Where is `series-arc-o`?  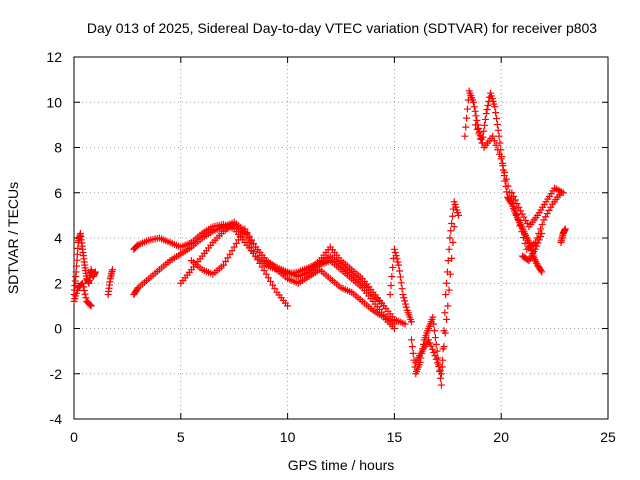
series-arc-o is located at coordinates (532, 247).